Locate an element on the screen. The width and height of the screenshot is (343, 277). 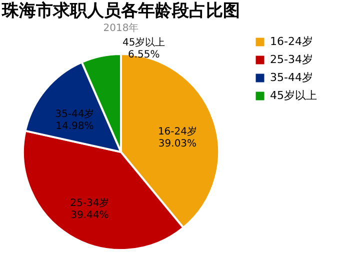
legend-label: 45岁以上 is located at coordinates (293, 95).